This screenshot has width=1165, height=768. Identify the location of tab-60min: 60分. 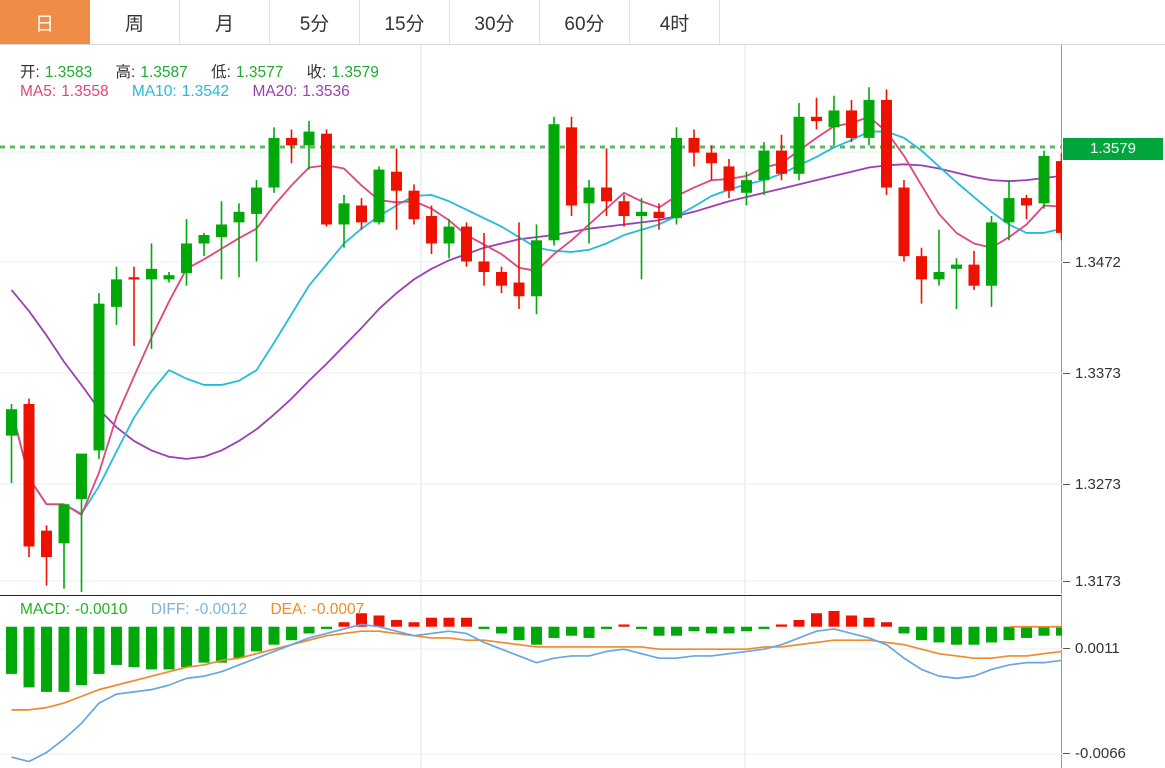
(585, 22).